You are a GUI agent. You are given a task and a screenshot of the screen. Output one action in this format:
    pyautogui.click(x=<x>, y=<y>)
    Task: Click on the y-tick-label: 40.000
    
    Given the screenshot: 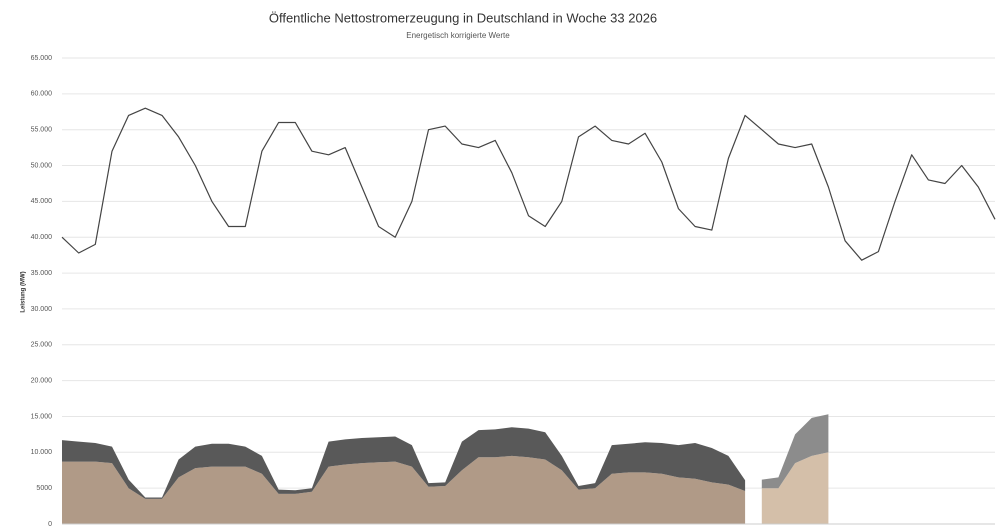 What is the action you would take?
    pyautogui.click(x=42, y=237)
    